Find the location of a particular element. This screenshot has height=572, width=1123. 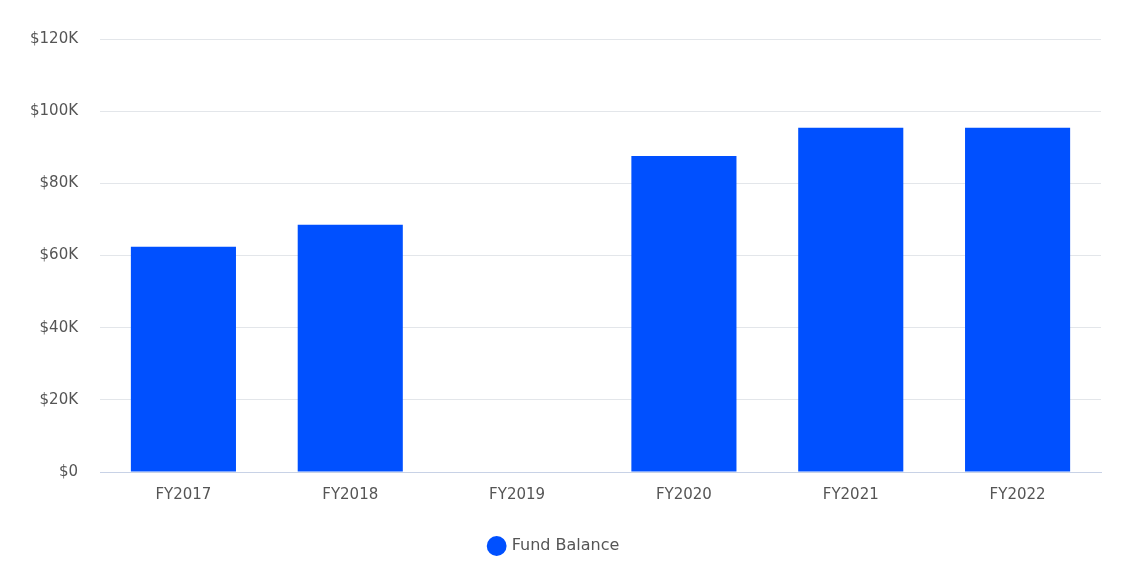

x-tick-label: FY2022 is located at coordinates (1017, 493).